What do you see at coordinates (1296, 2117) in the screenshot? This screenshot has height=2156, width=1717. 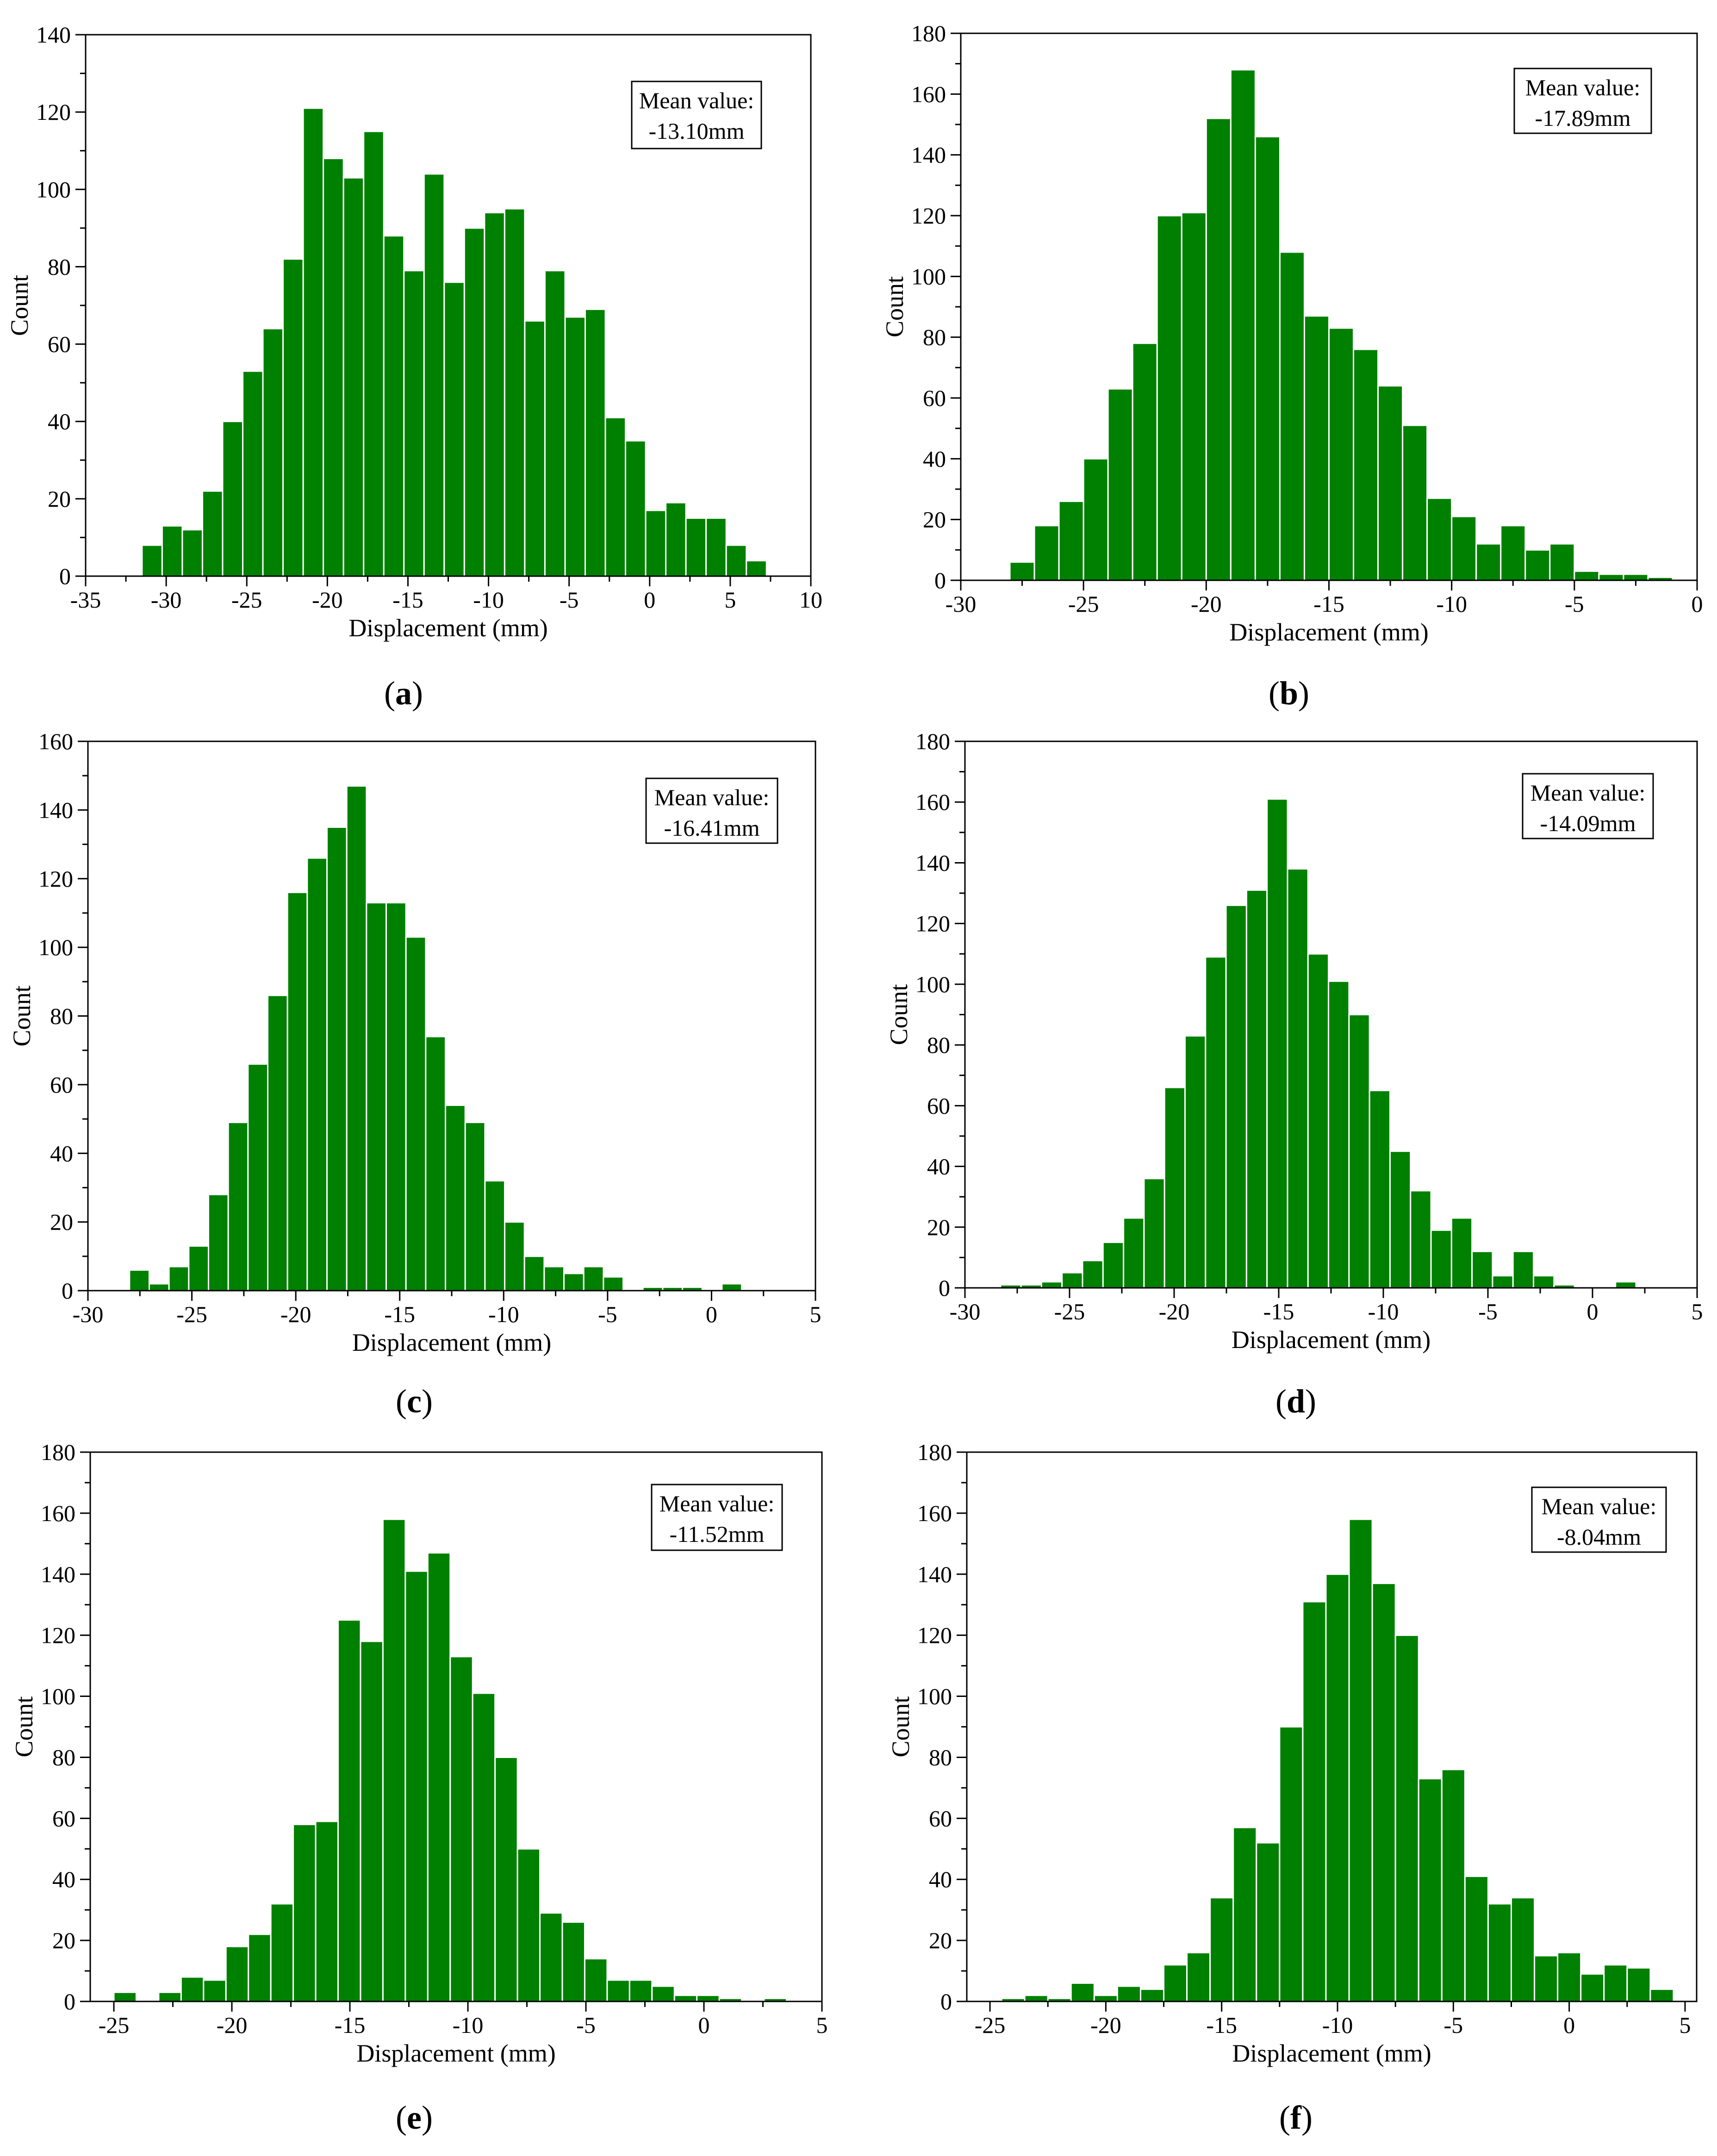 I see `panel-caption: (f)` at bounding box center [1296, 2117].